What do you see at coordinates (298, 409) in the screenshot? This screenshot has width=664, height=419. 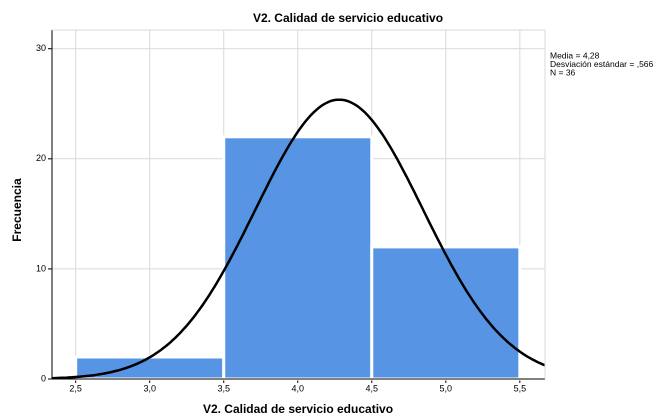 I see `x-axis-title: V2. Calidad de servicio educativo` at bounding box center [298, 409].